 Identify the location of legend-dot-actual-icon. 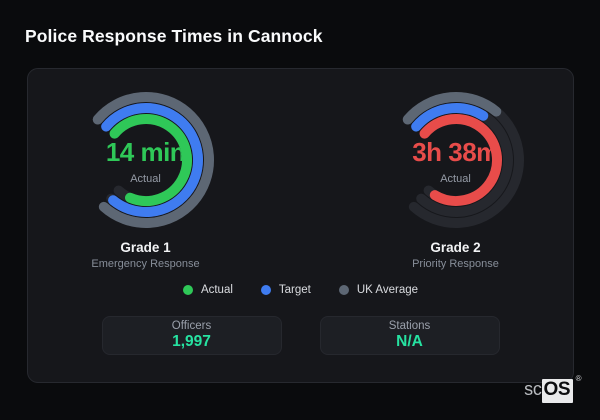
(187, 290).